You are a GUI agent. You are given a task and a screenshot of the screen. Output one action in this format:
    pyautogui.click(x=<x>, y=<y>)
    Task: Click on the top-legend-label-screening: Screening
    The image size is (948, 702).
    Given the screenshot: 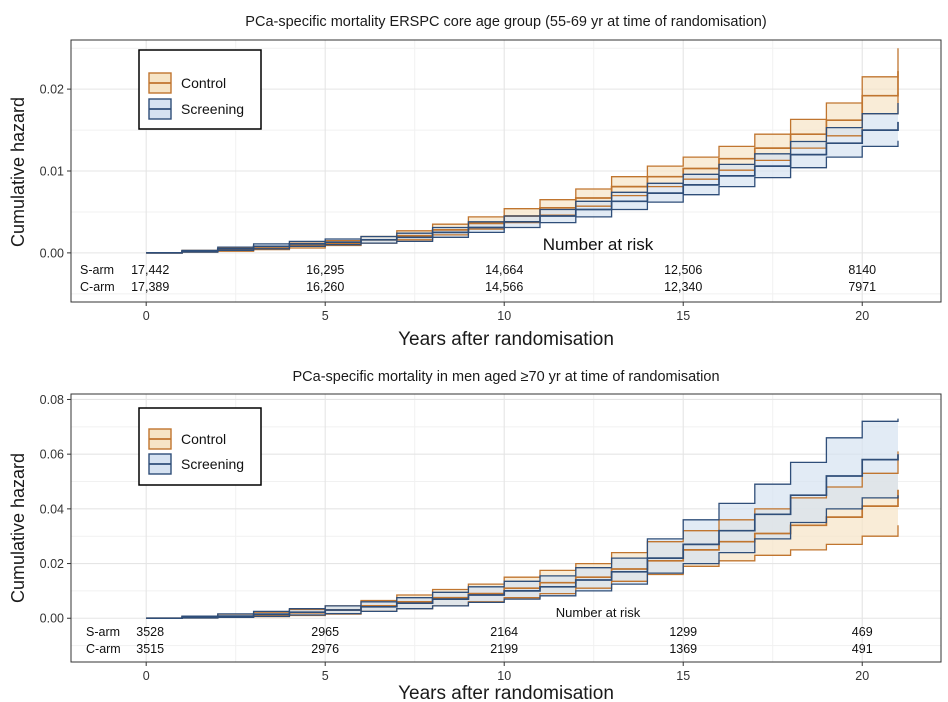 What is the action you would take?
    pyautogui.click(x=212, y=109)
    